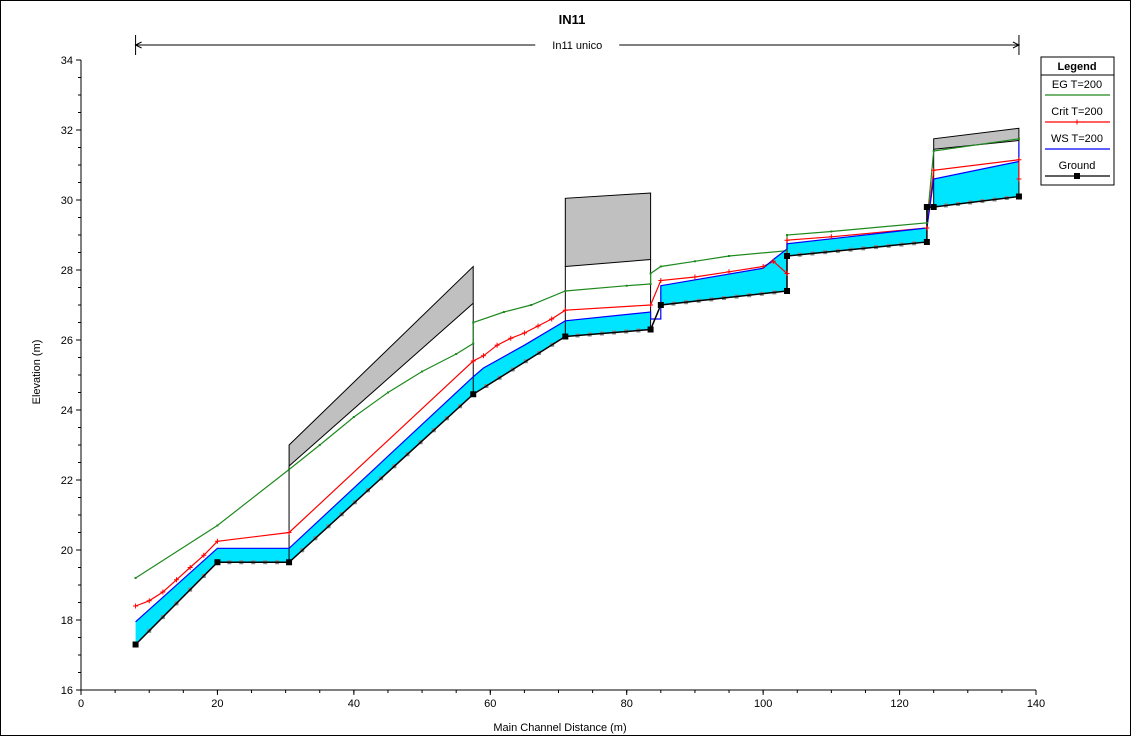 The image size is (1131, 736). I want to click on legend-label-0: EG T=200, so click(1077, 85).